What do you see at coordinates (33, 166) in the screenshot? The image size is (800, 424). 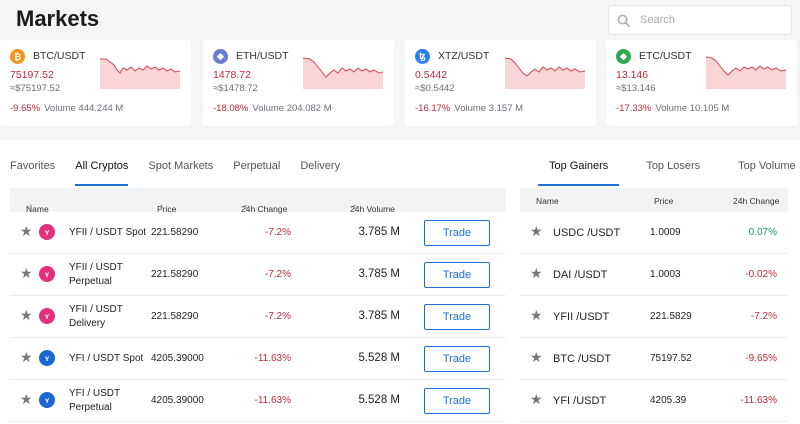 I see `tab-favorites: Favorites` at bounding box center [33, 166].